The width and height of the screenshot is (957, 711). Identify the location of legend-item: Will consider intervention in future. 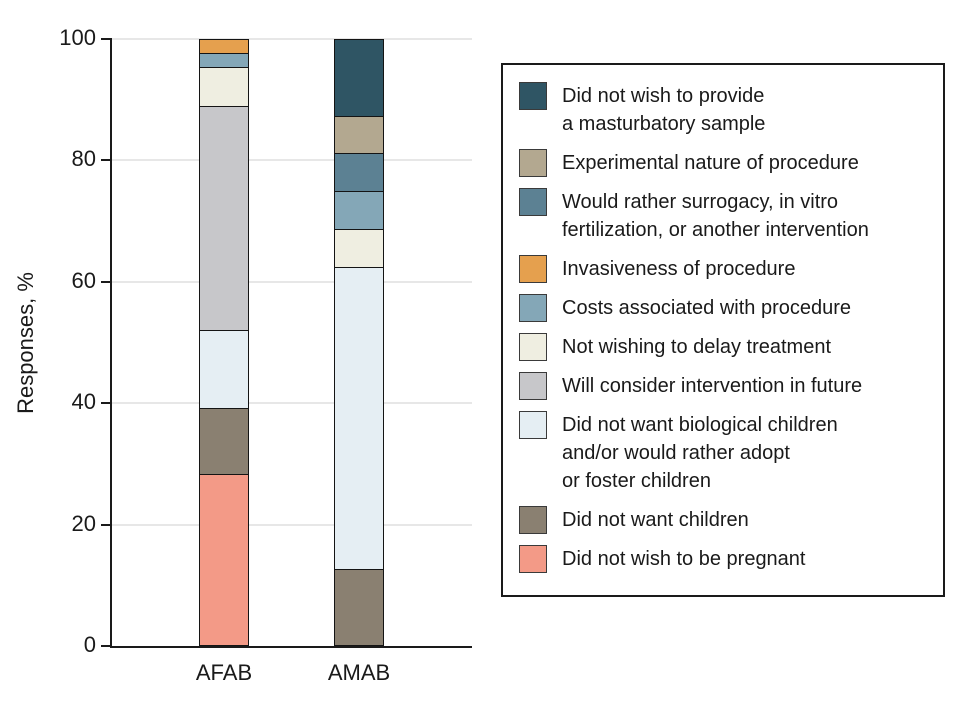
(724, 386).